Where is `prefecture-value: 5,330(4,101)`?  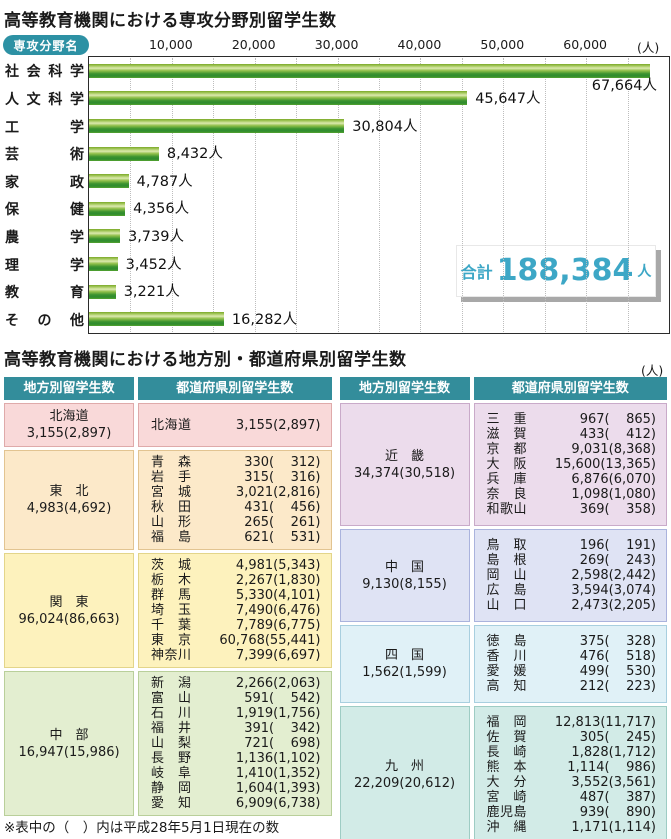 prefecture-value: 5,330(4,101) is located at coordinates (278, 595).